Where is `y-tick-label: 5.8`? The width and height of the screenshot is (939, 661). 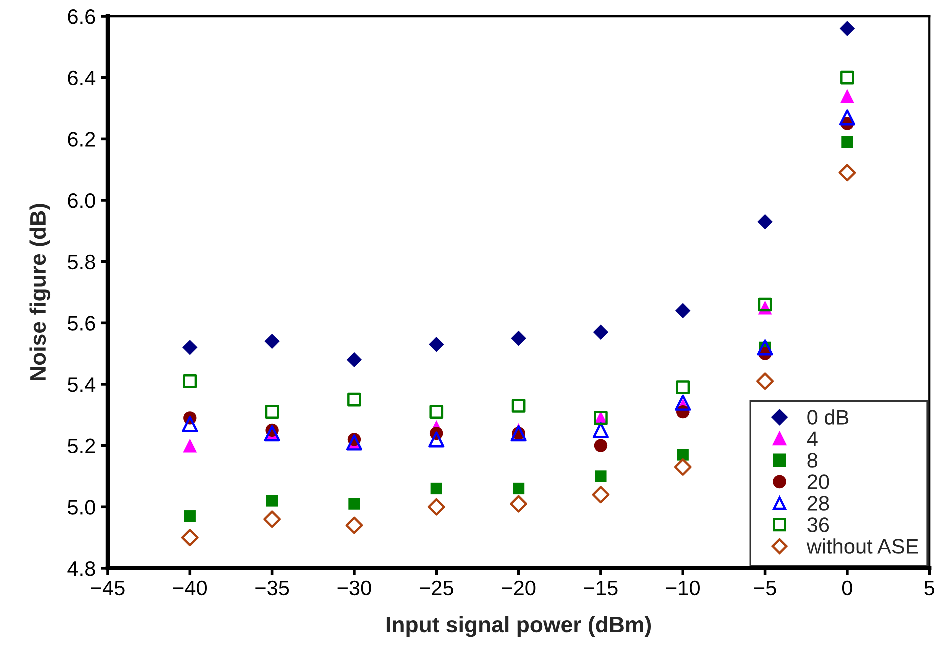 y-tick-label: 5.8 is located at coordinates (82, 262).